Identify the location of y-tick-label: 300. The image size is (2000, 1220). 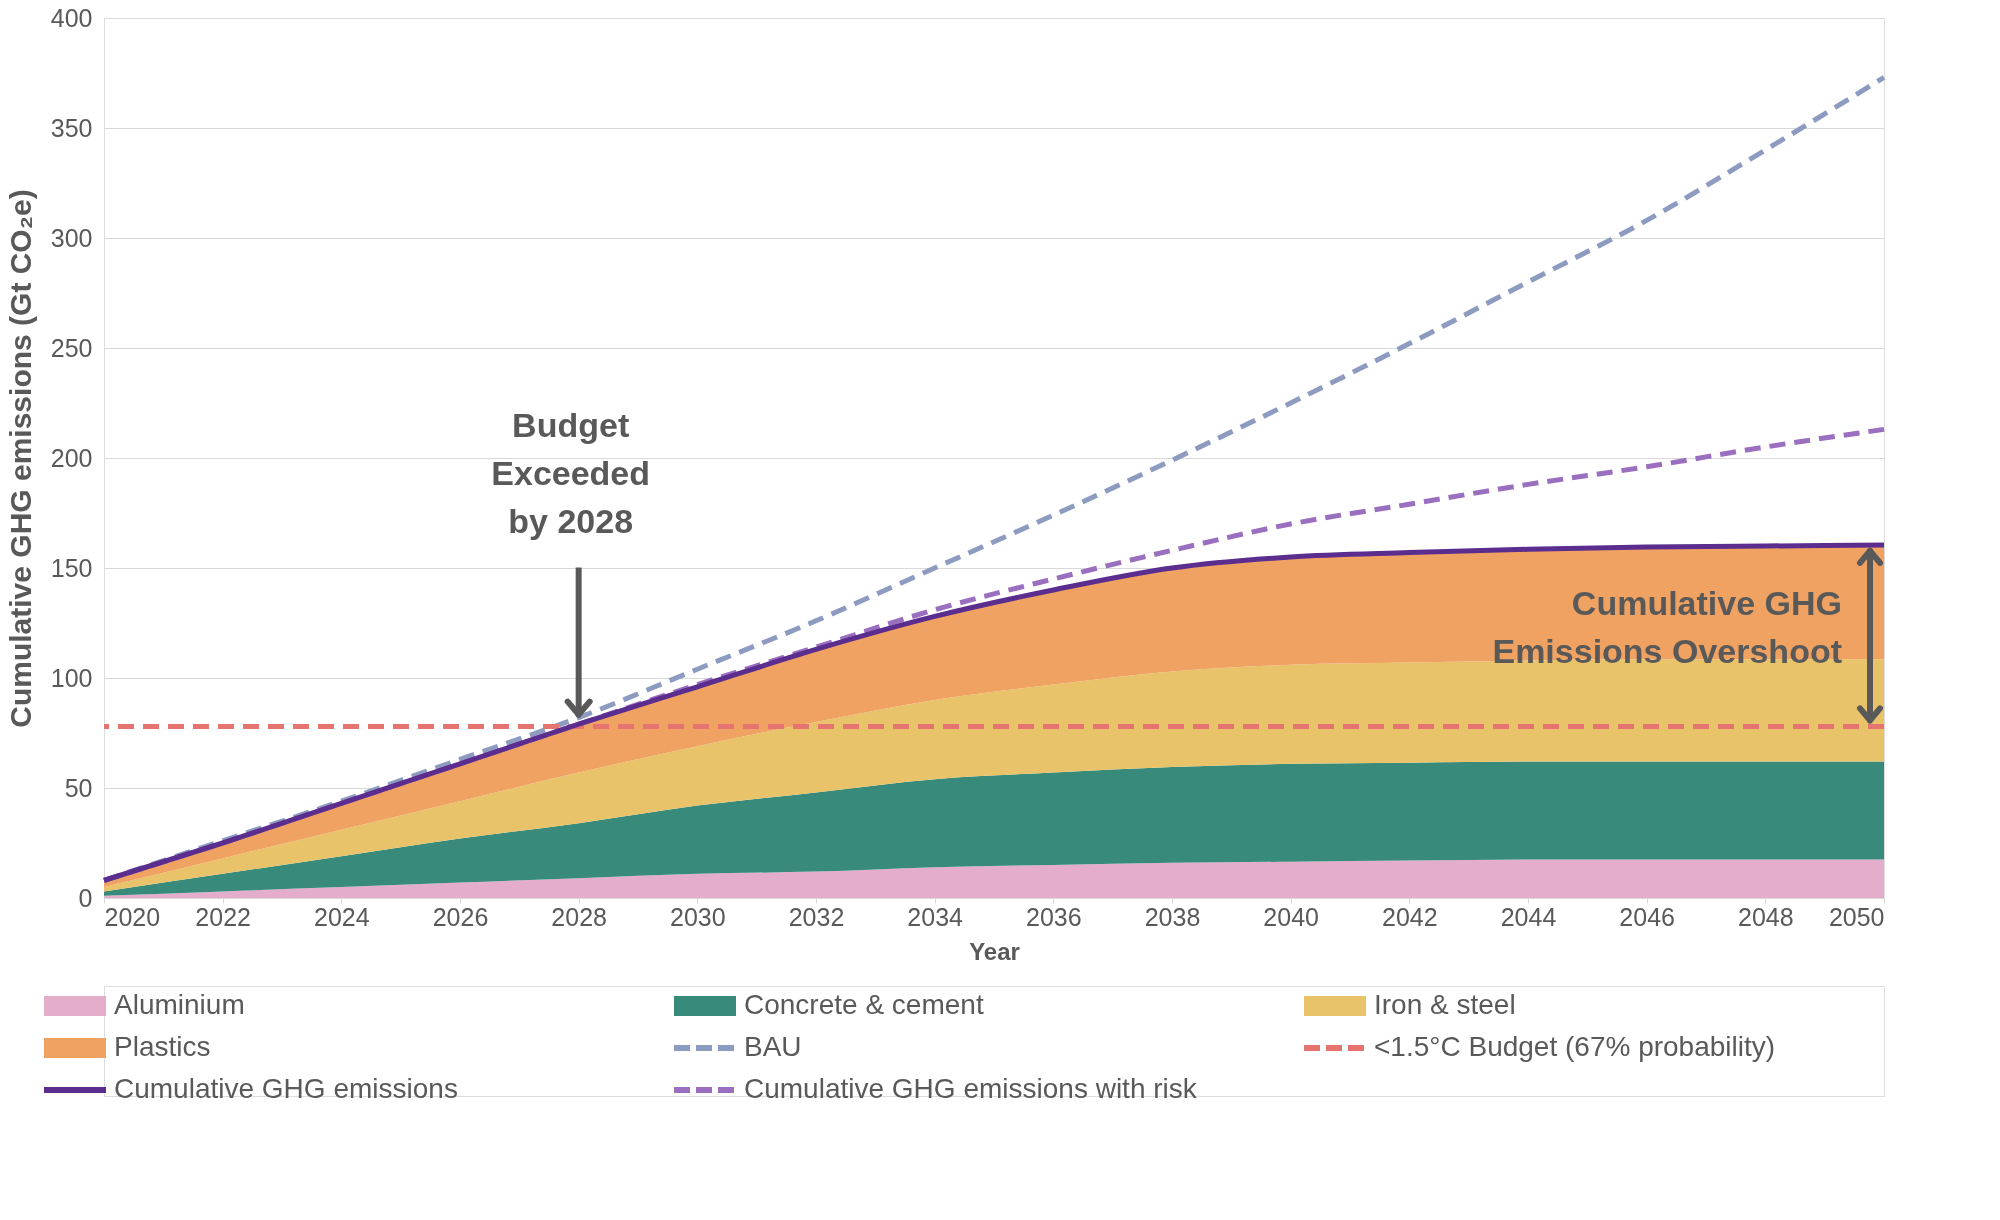
(71, 237).